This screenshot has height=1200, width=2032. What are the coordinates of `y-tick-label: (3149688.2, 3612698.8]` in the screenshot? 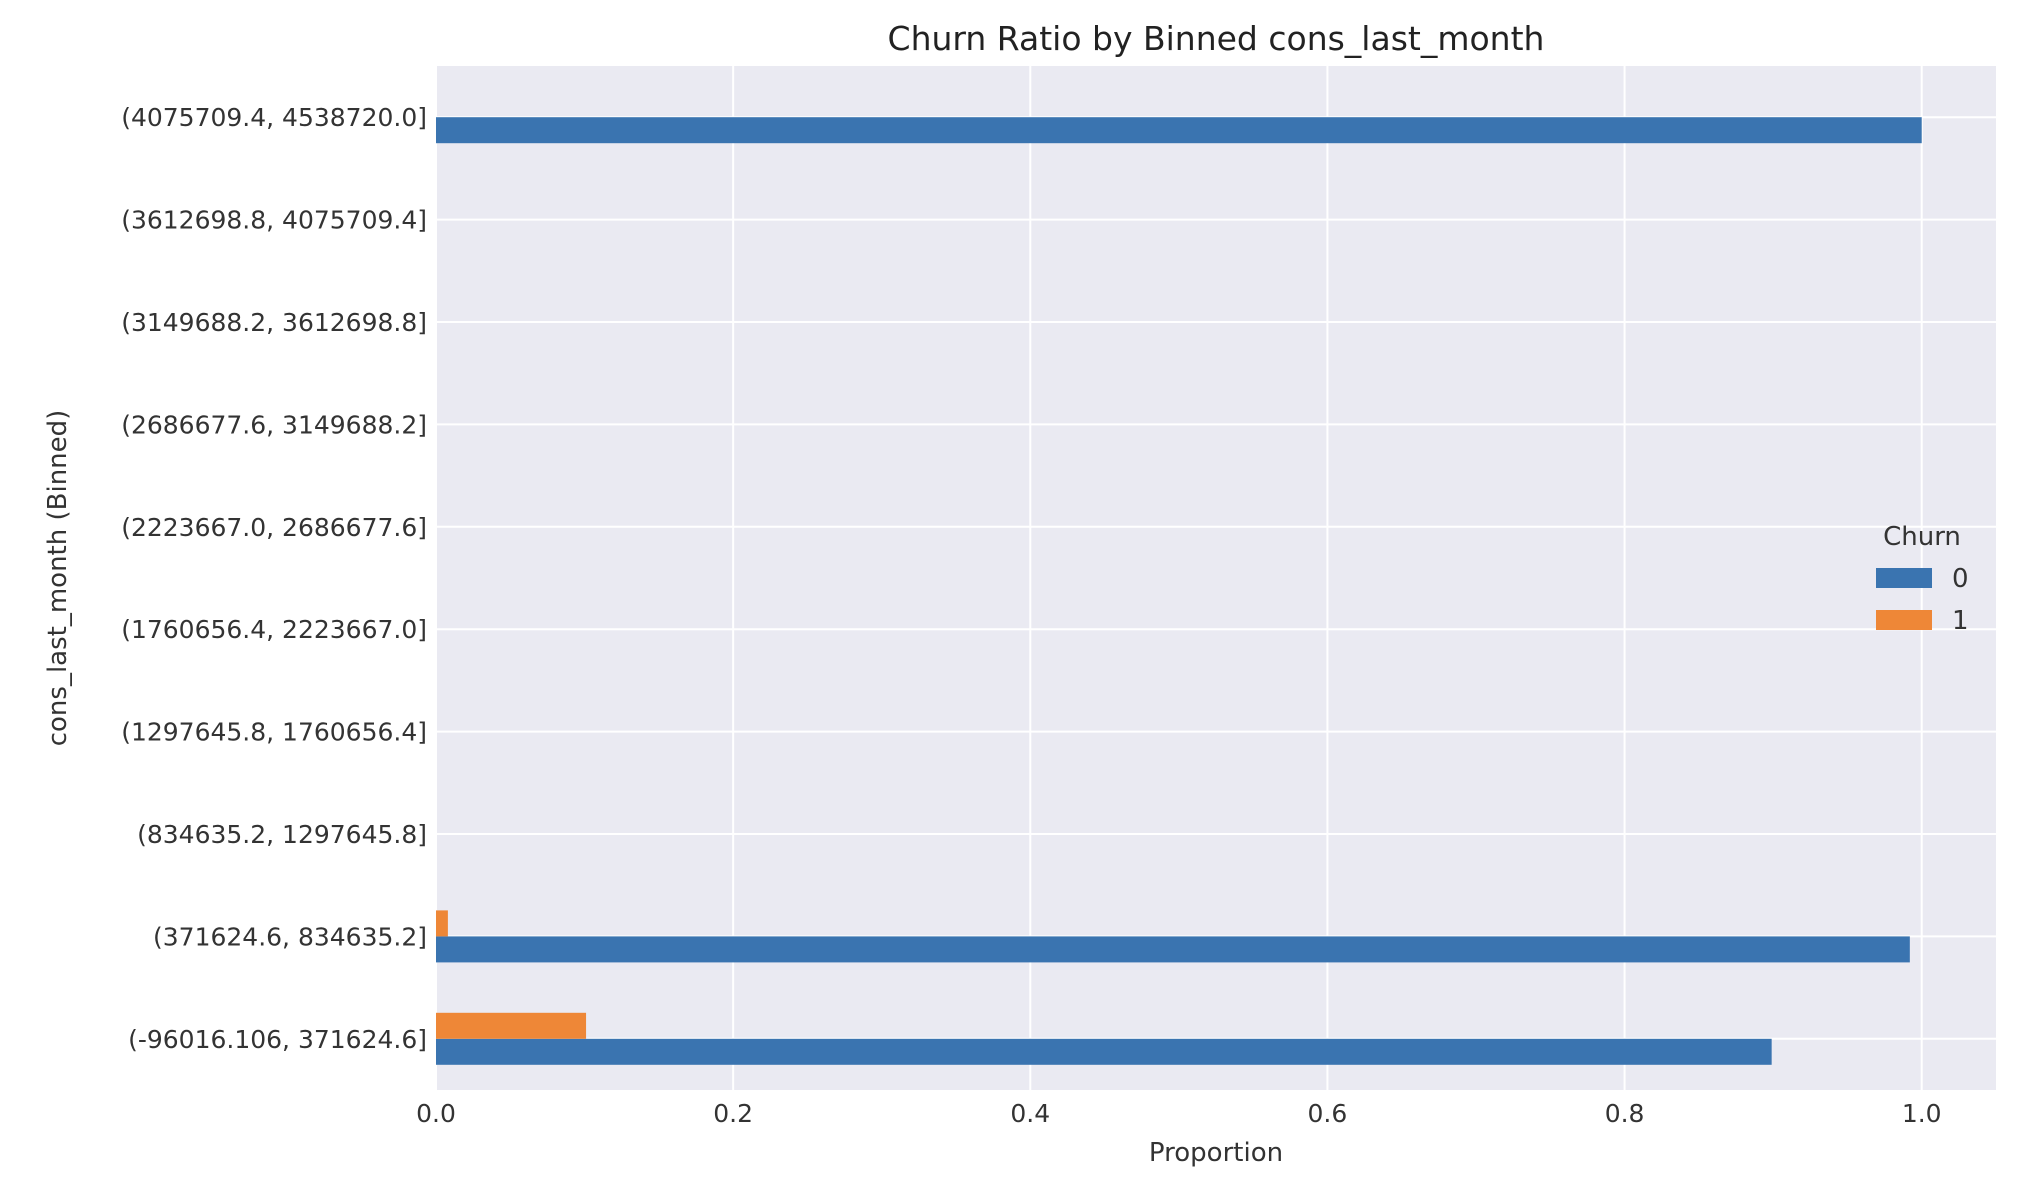 It's located at (274, 322).